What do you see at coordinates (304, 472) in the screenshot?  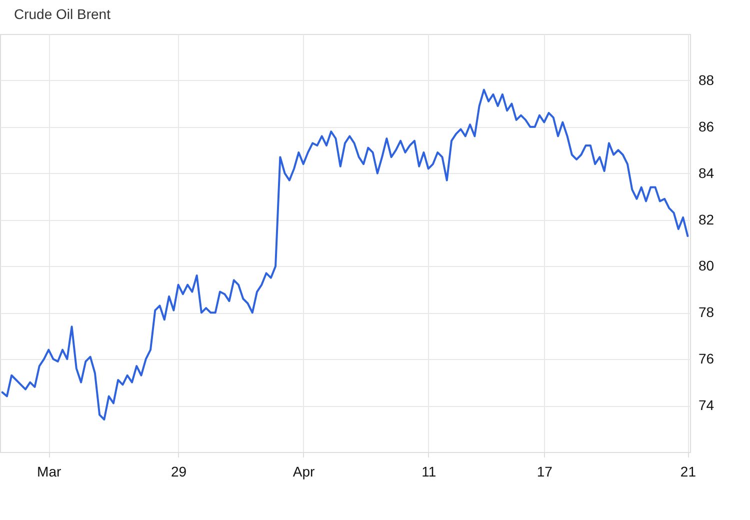 I see `x-tick-label: Apr` at bounding box center [304, 472].